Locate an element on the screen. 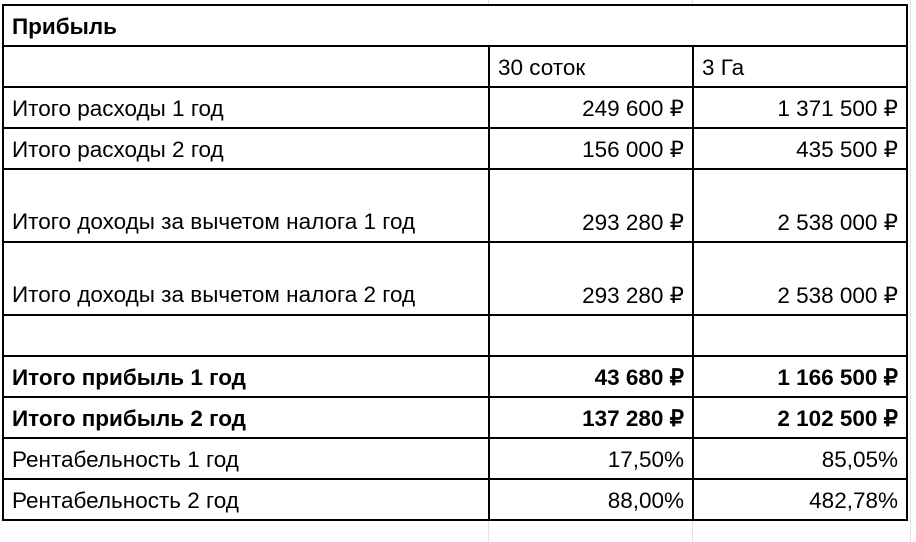 Image resolution: width=916 pixels, height=542 pixels. row-label: Итого прибыль 2 год is located at coordinates (246, 417).